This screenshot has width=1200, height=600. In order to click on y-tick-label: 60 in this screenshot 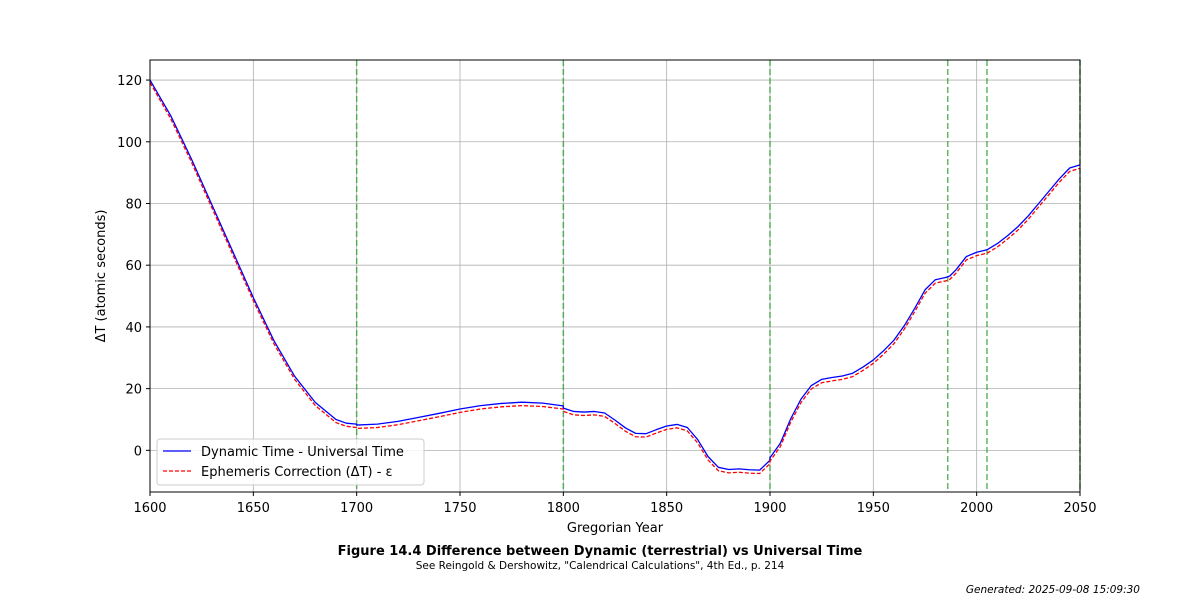, I will do `click(133, 266)`.